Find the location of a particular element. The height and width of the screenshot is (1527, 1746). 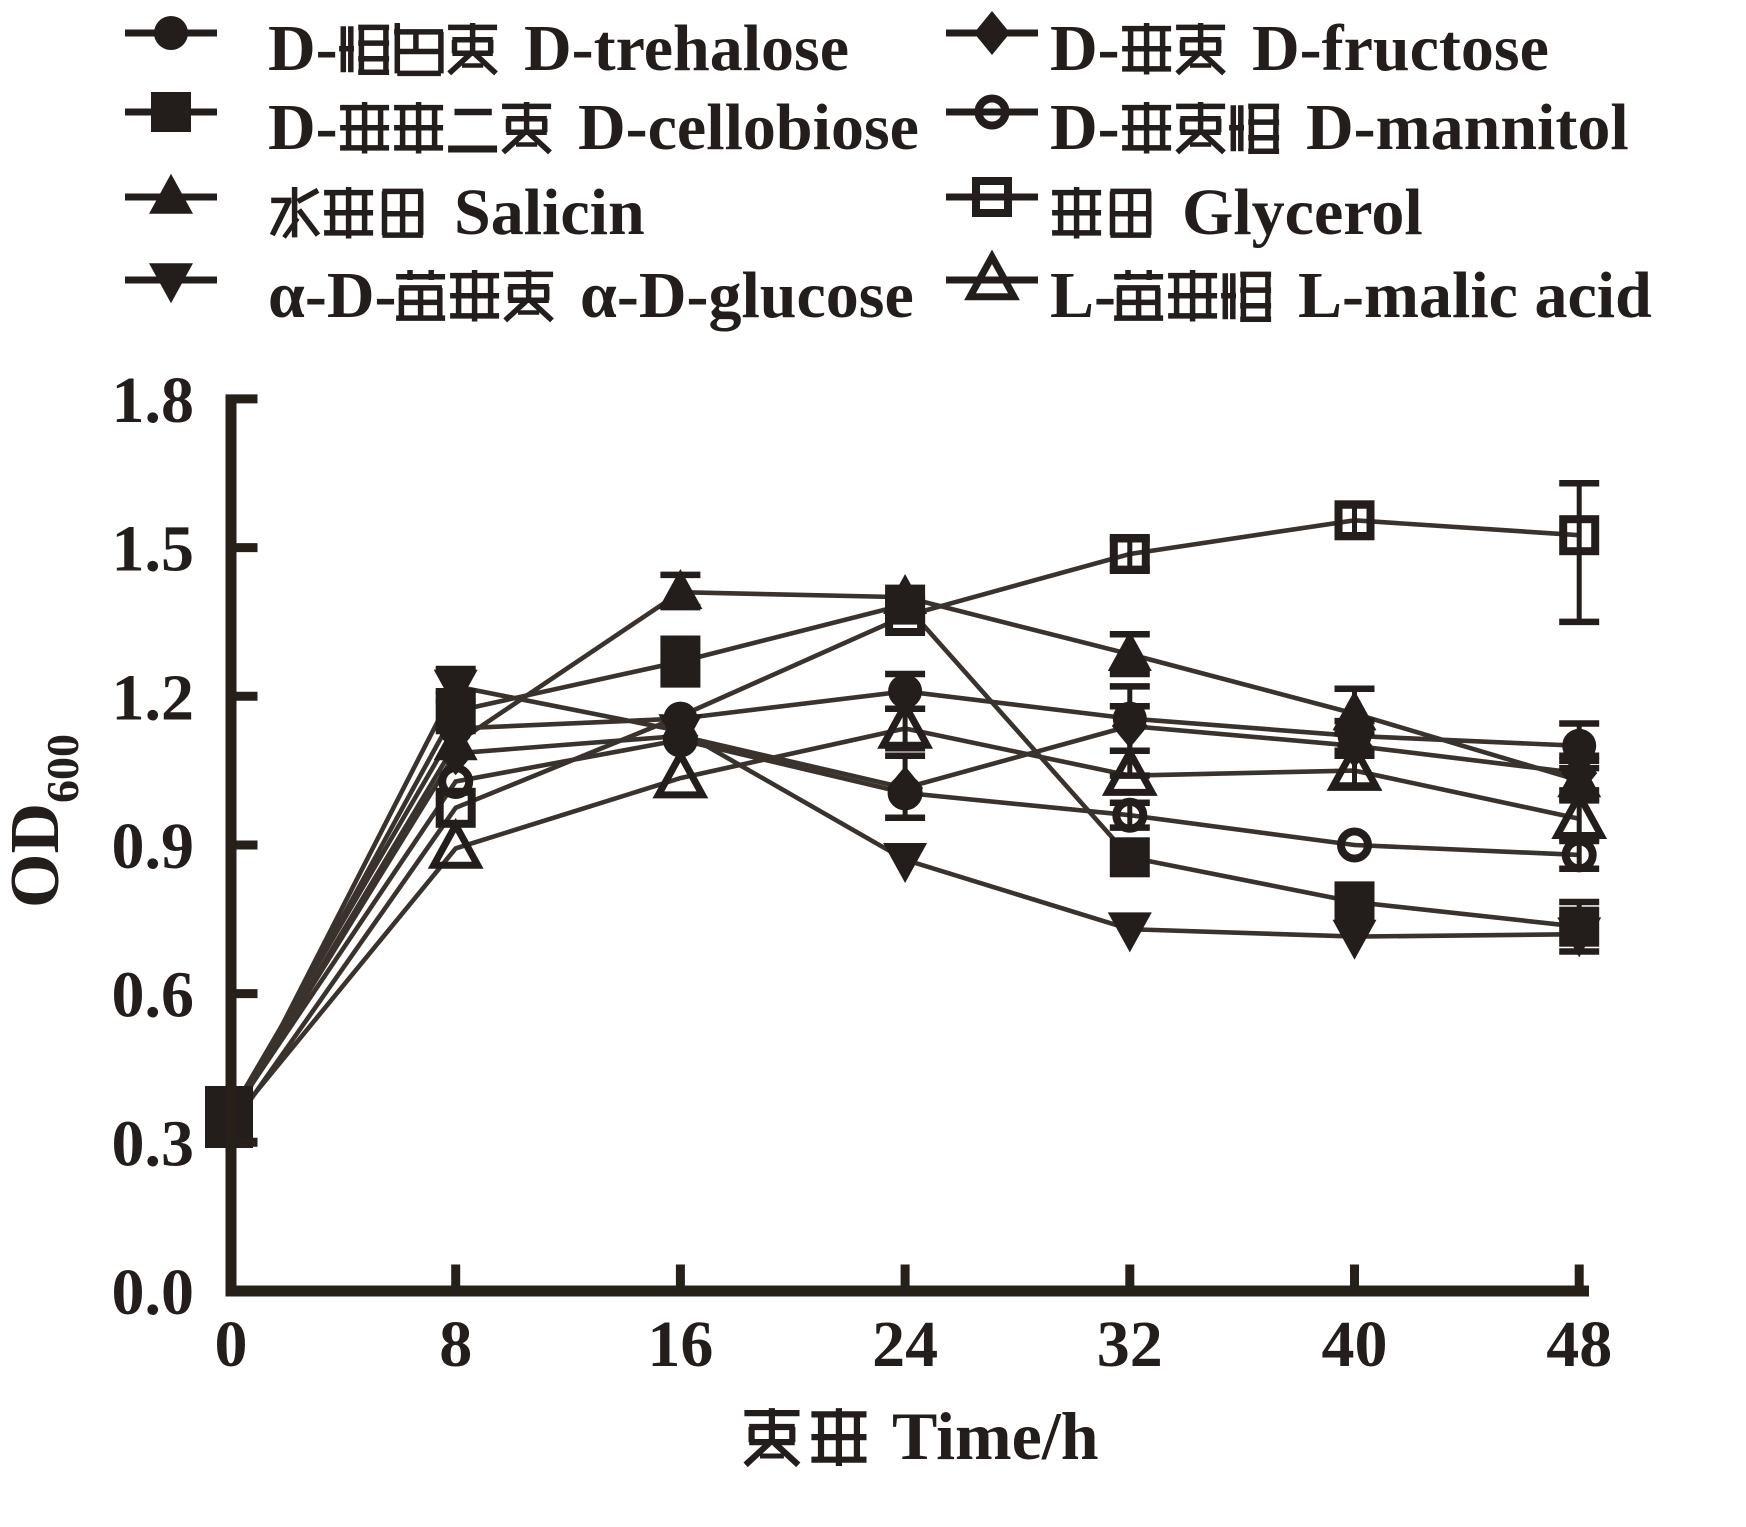

svg-text: 1.8 is located at coordinates (153, 400).